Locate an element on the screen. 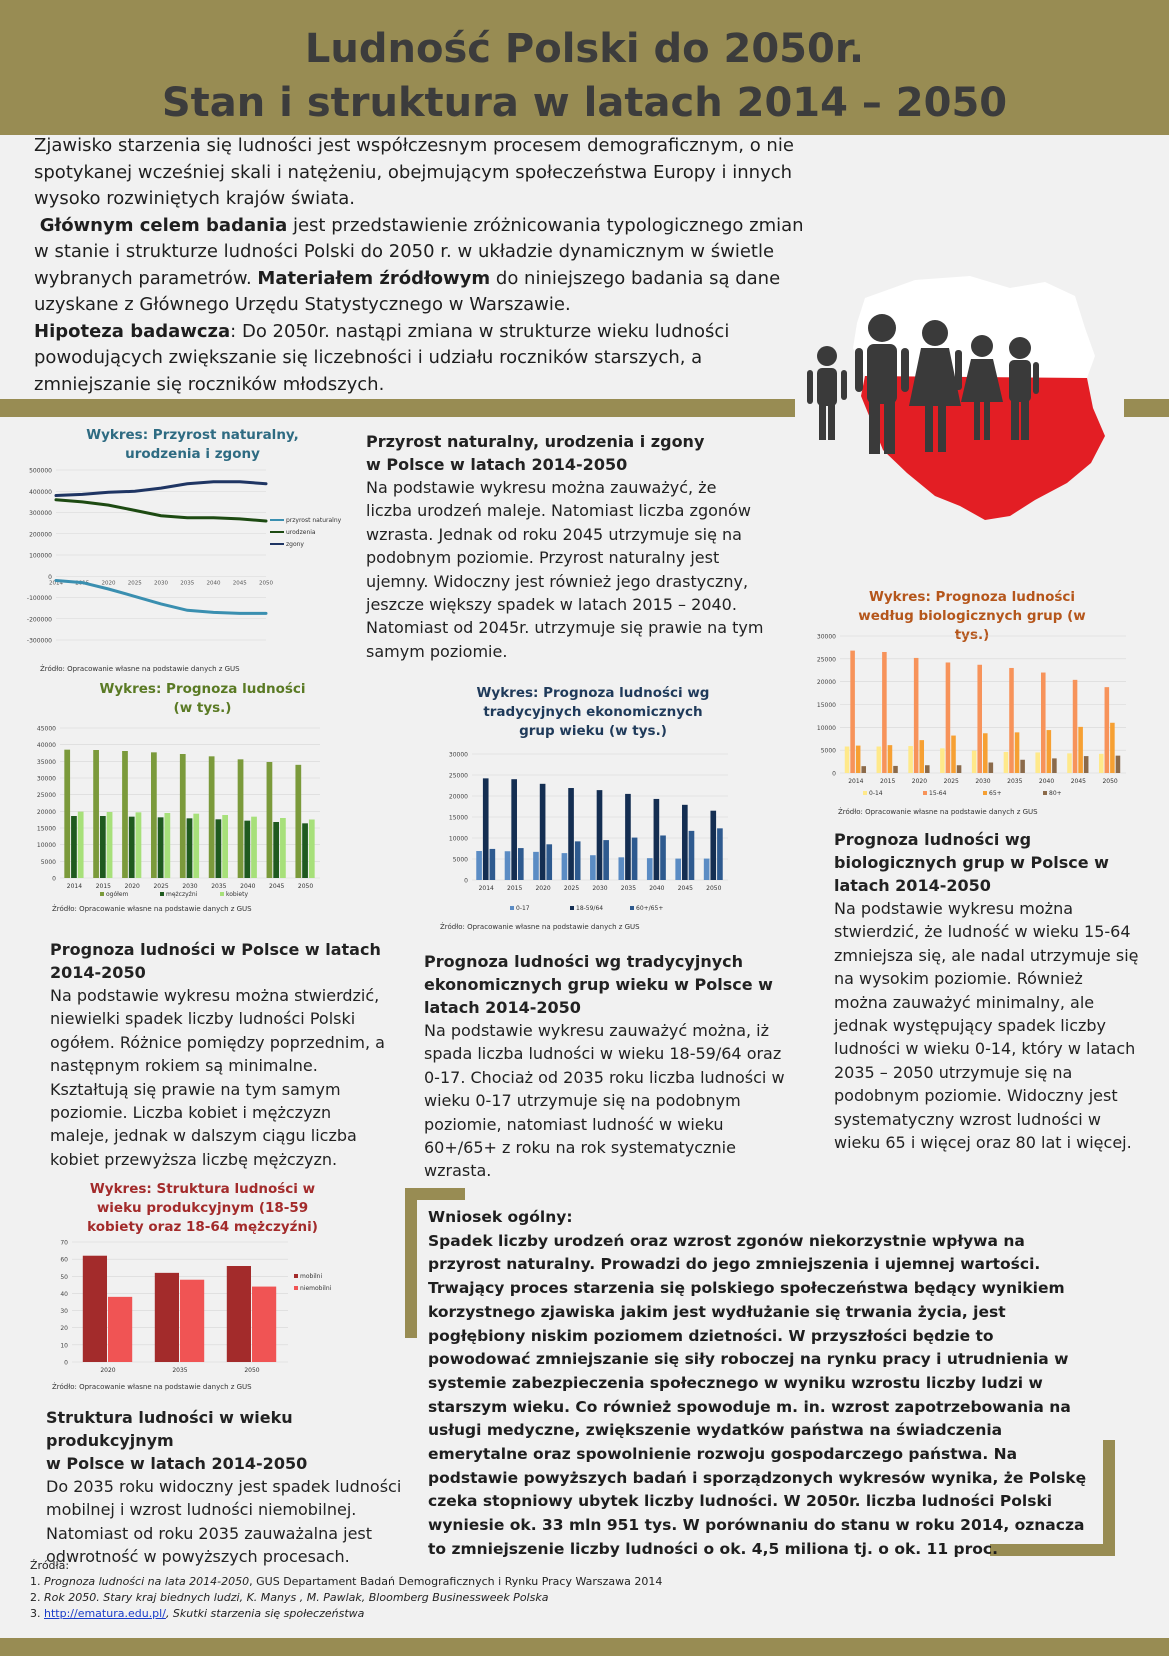  legend-label: 65+ is located at coordinates (995, 793).